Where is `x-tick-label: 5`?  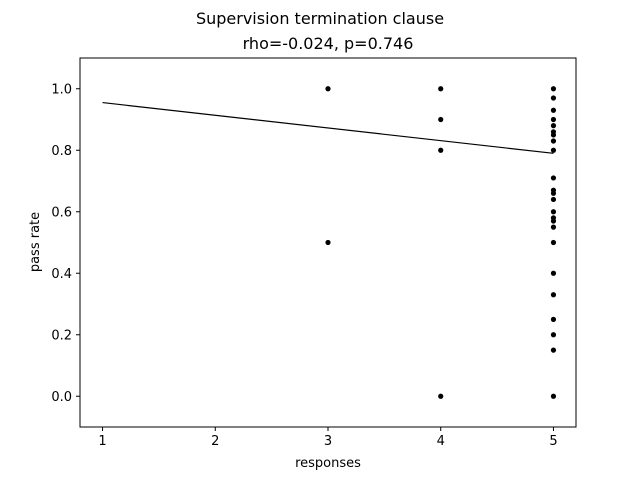 x-tick-label: 5 is located at coordinates (553, 441).